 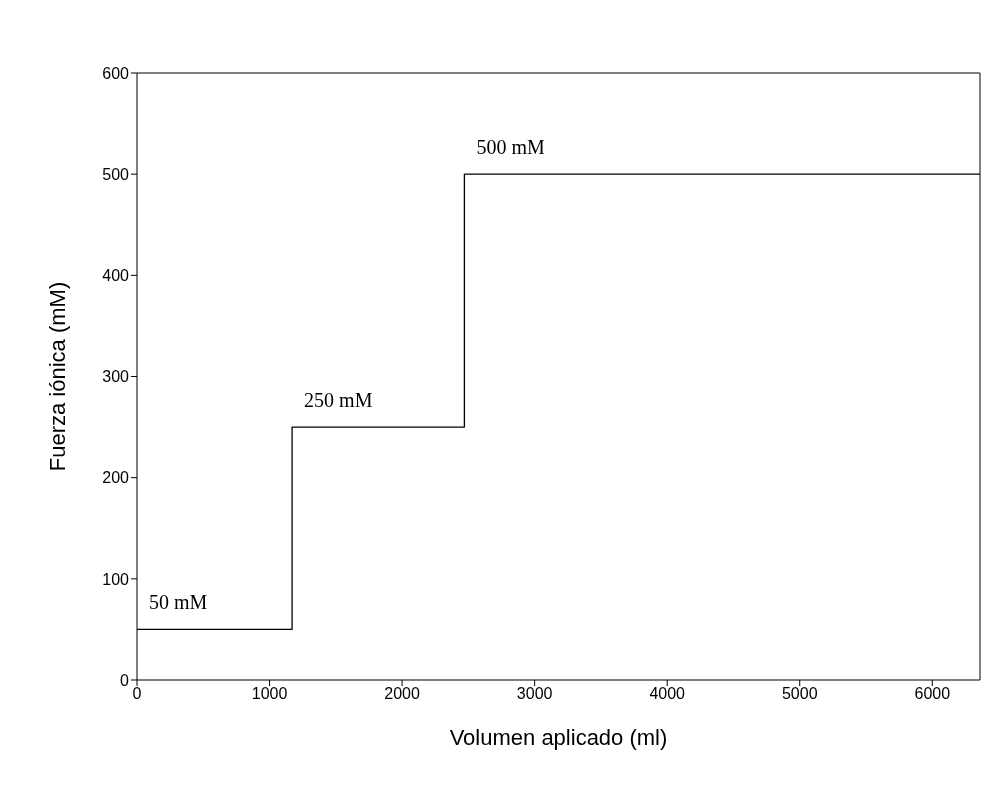 What do you see at coordinates (178, 602) in the screenshot?
I see `annotation: 50 mM` at bounding box center [178, 602].